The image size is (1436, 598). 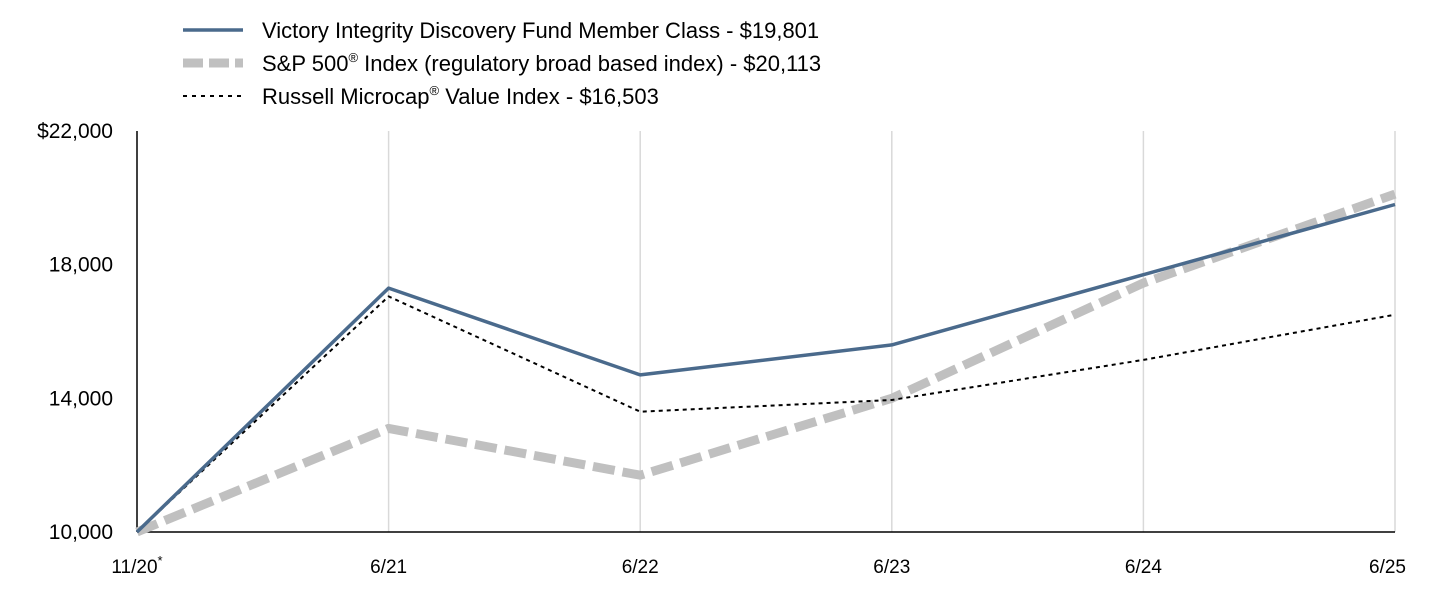 I want to click on x-tick-label-2: 6/22, so click(x=640, y=567).